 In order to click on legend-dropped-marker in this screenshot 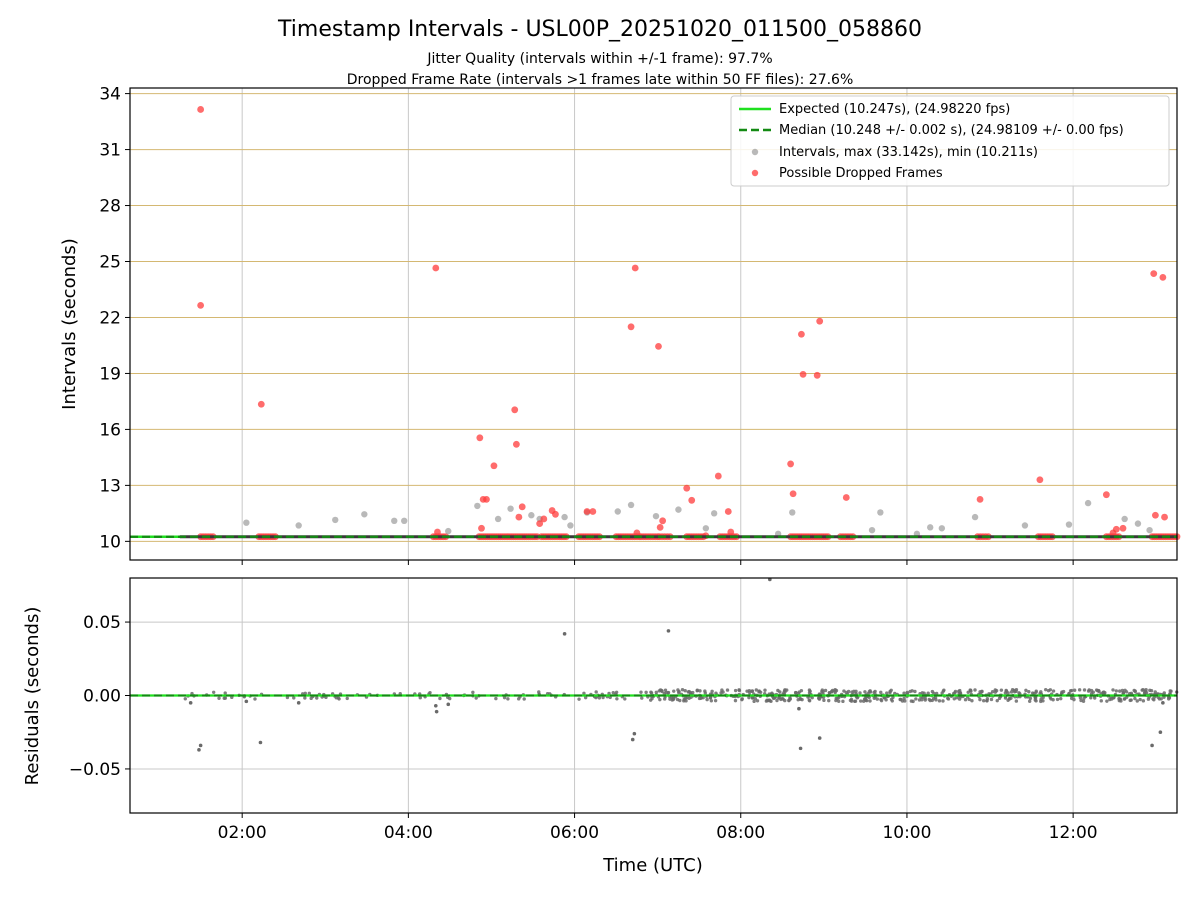, I will do `click(755, 173)`.